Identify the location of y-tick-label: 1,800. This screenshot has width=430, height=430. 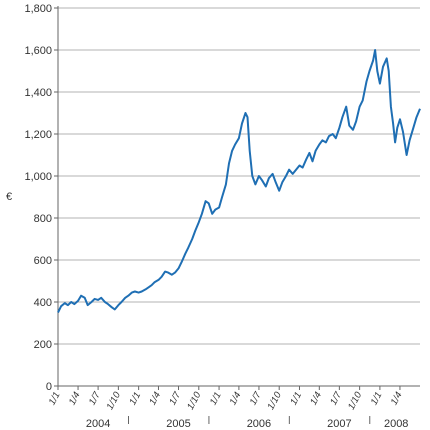
(38, 9).